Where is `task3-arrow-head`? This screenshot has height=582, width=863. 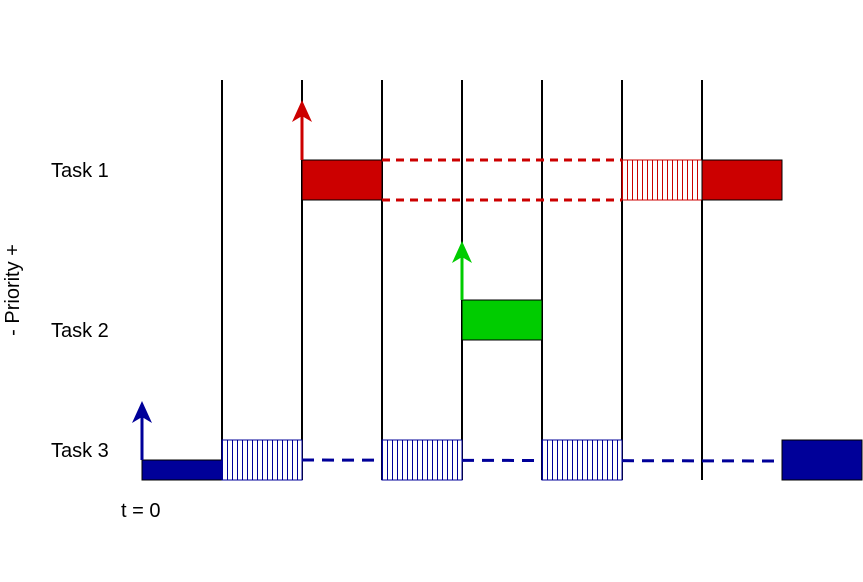 task3-arrow-head is located at coordinates (142, 412).